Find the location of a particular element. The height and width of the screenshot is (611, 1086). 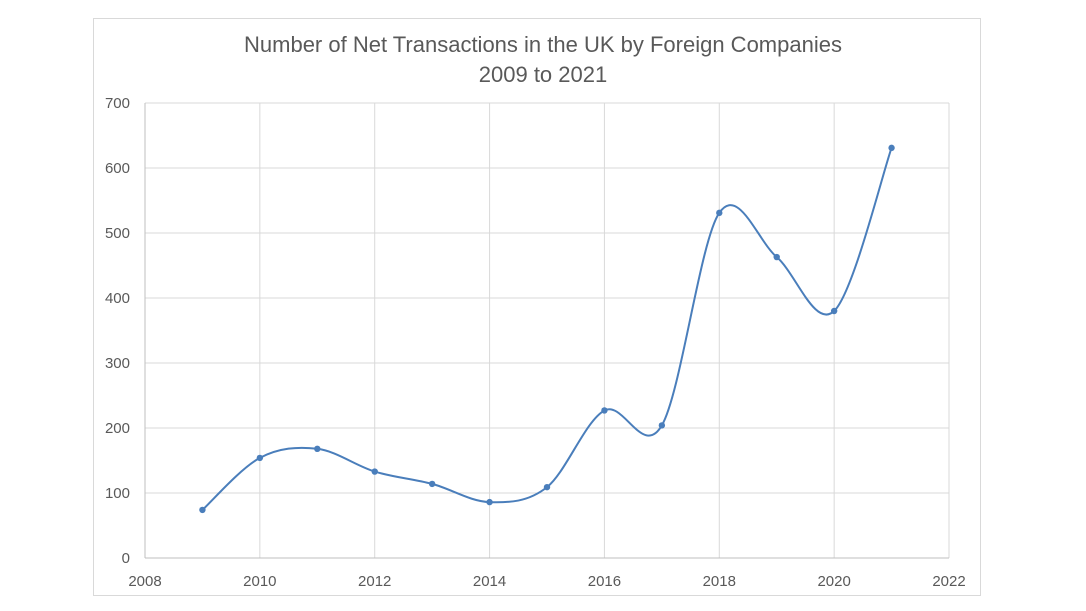

x-tick-label: 2010 is located at coordinates (259, 581).